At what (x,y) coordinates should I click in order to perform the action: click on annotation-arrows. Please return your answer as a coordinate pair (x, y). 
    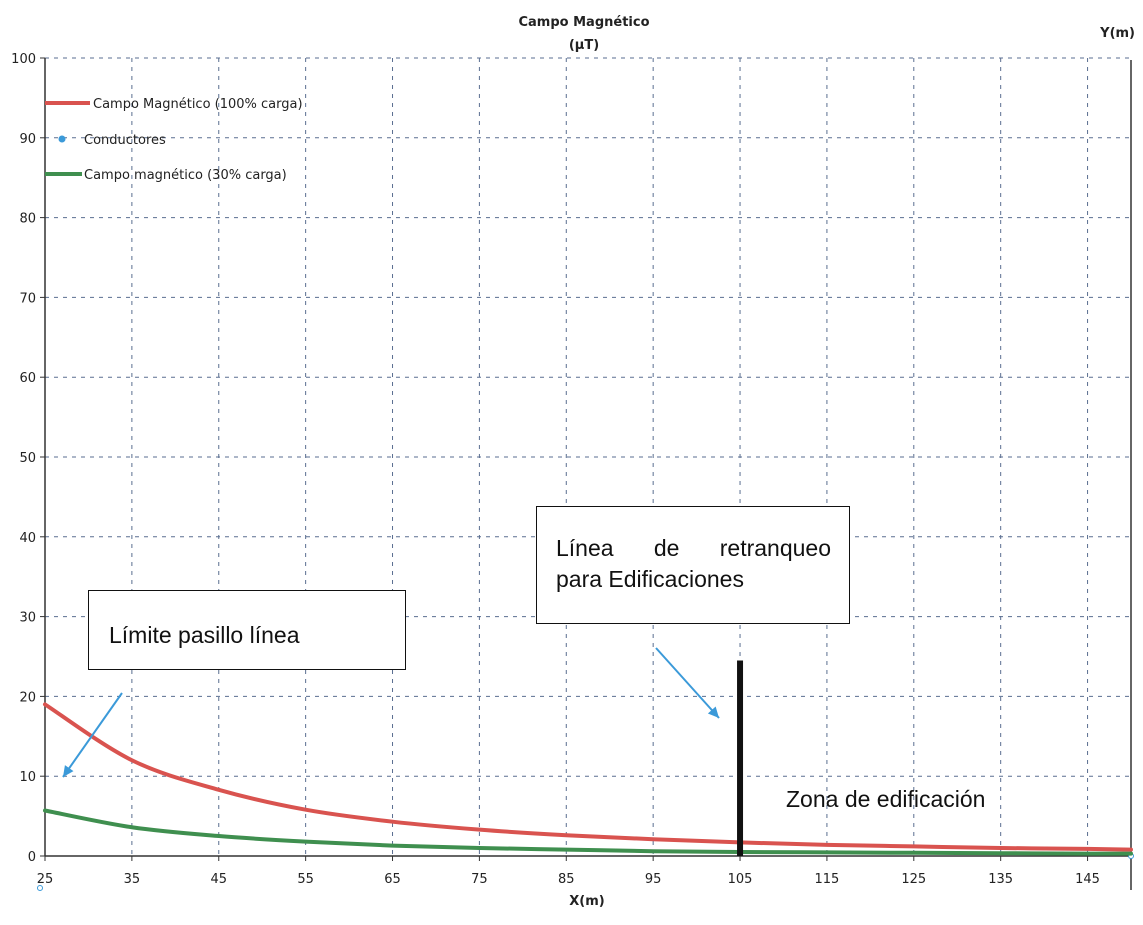
    Looking at the image, I should click on (391, 712).